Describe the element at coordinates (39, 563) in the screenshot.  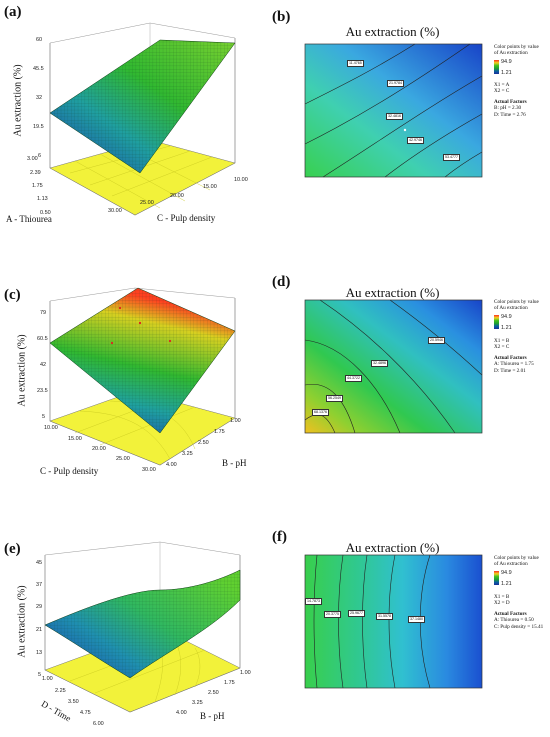
I see `z-tick-e-0: 45` at that location.